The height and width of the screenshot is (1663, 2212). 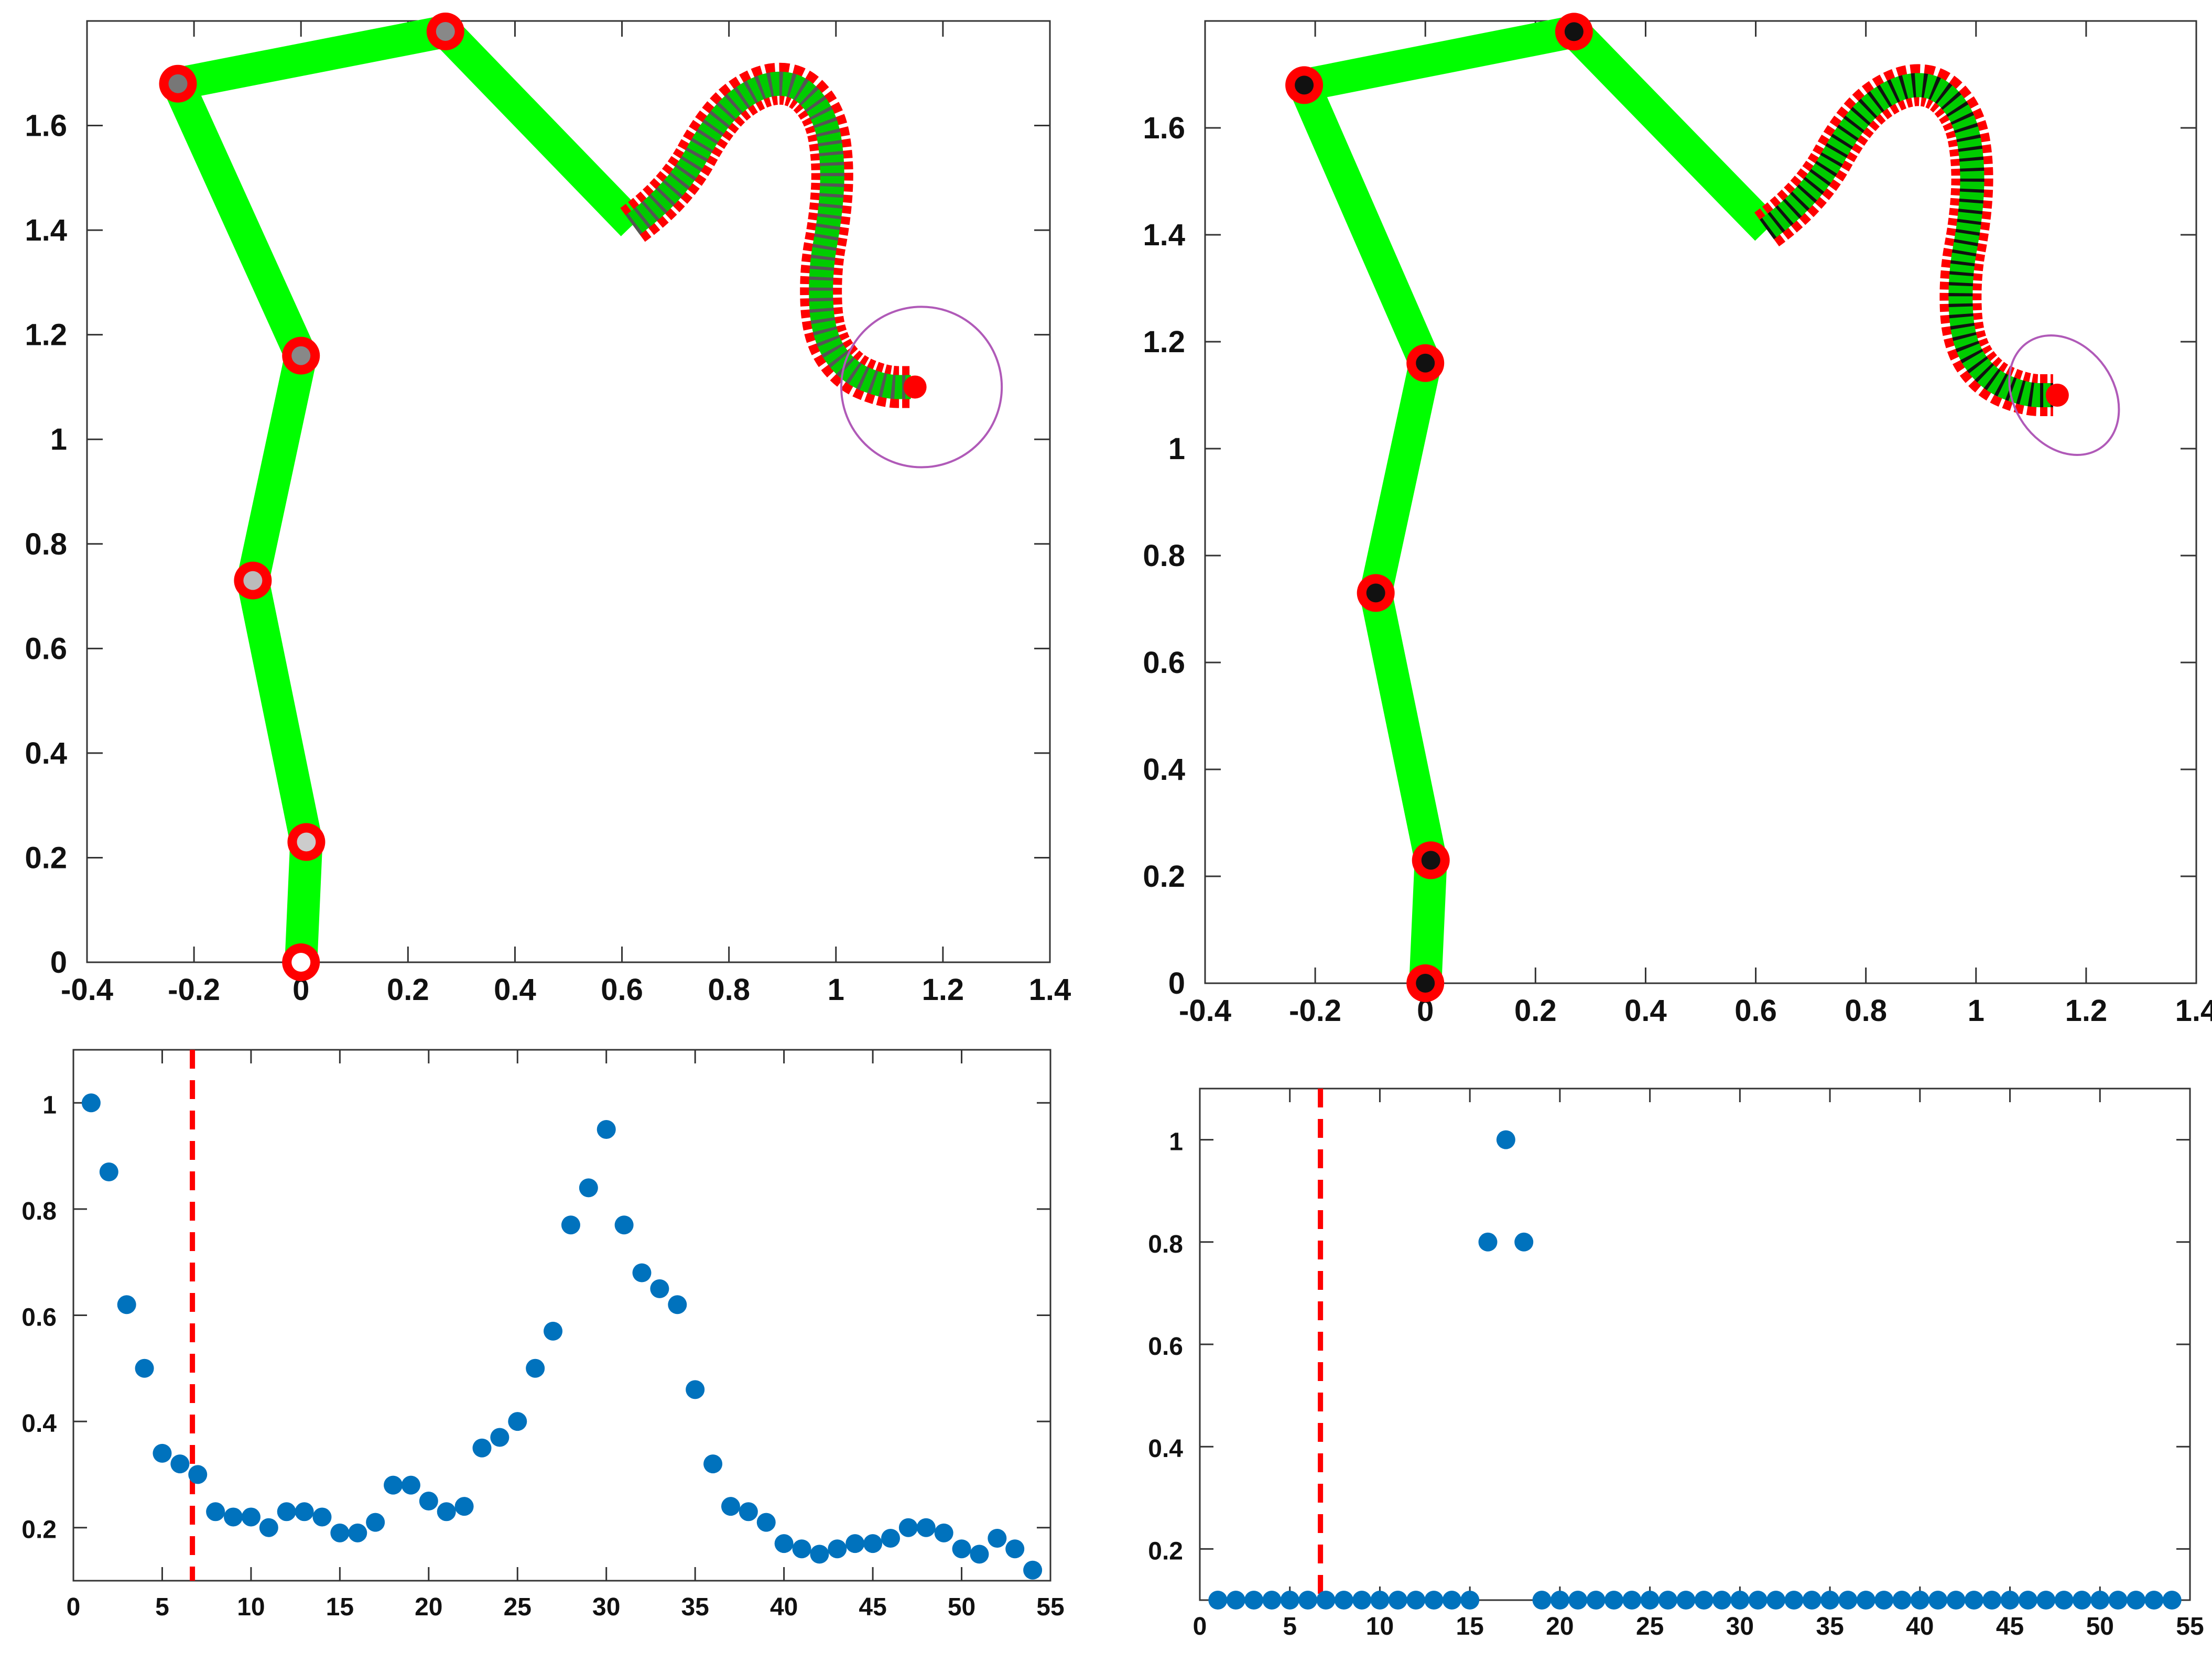 I want to click on y-tick-label: 1.2, so click(x=46, y=335).